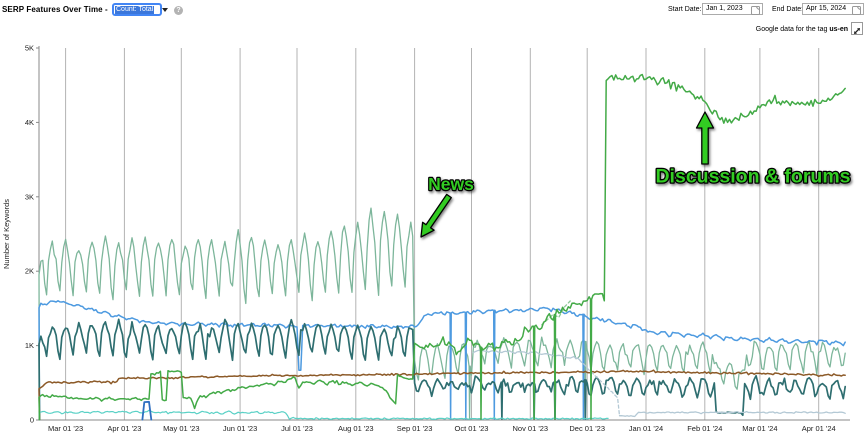  I want to click on svg-text: Nov 01 '23, so click(530, 428).